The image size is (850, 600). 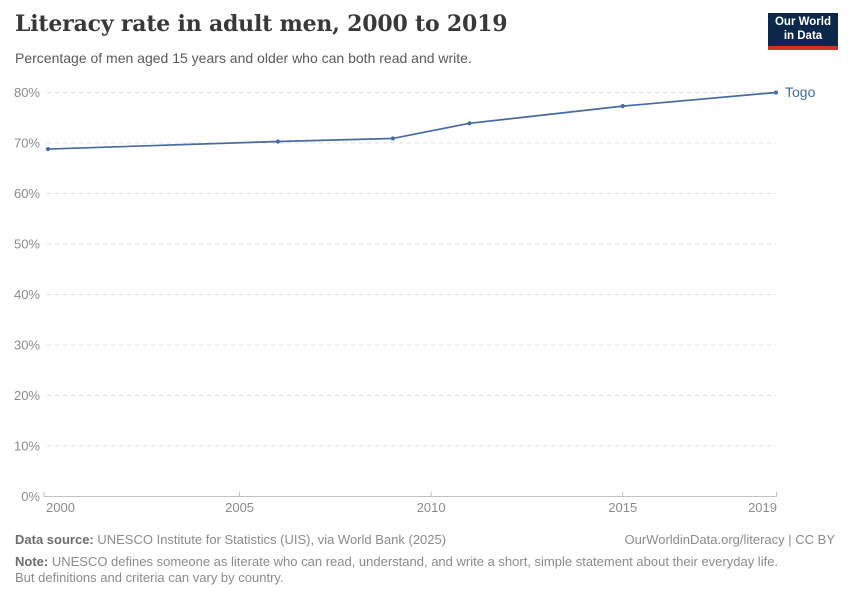 What do you see at coordinates (802, 21) in the screenshot?
I see `owid-logo-text-line1: Our World` at bounding box center [802, 21].